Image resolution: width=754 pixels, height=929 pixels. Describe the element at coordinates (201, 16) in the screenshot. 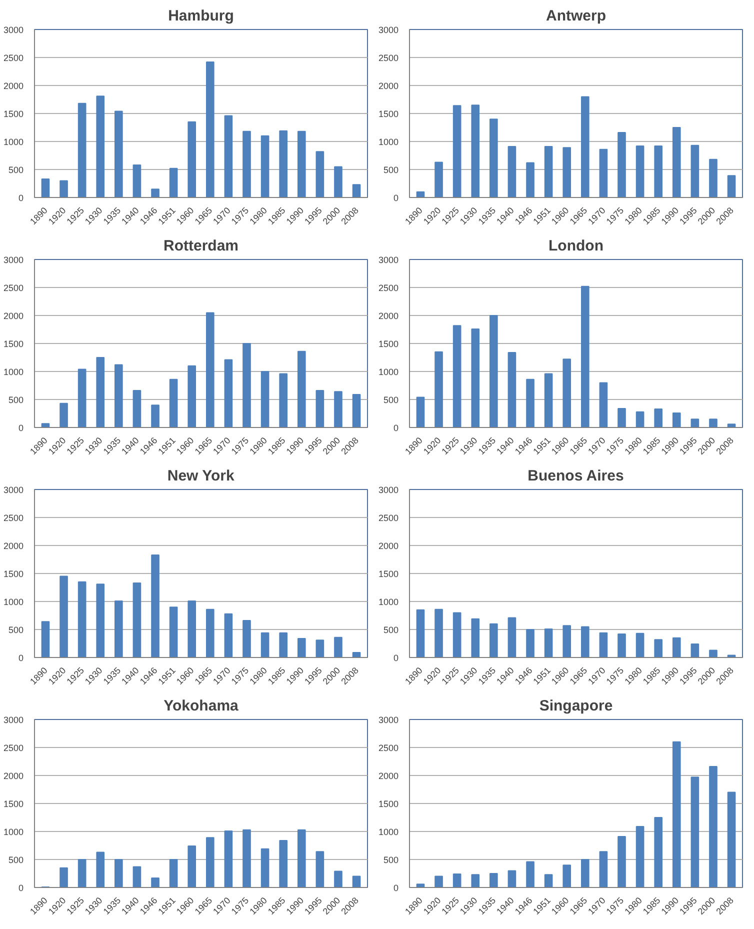

I see `chart-title: Hamburg` at that location.